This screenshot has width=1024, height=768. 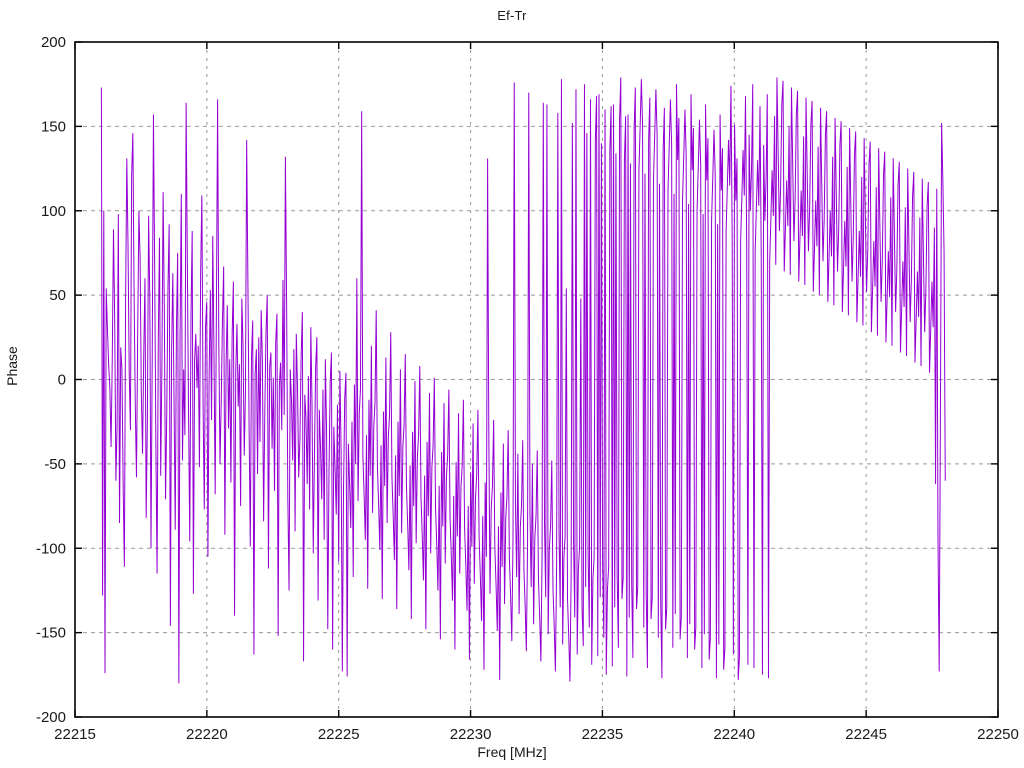 What do you see at coordinates (62, 380) in the screenshot?
I see `svg-text: 0` at bounding box center [62, 380].